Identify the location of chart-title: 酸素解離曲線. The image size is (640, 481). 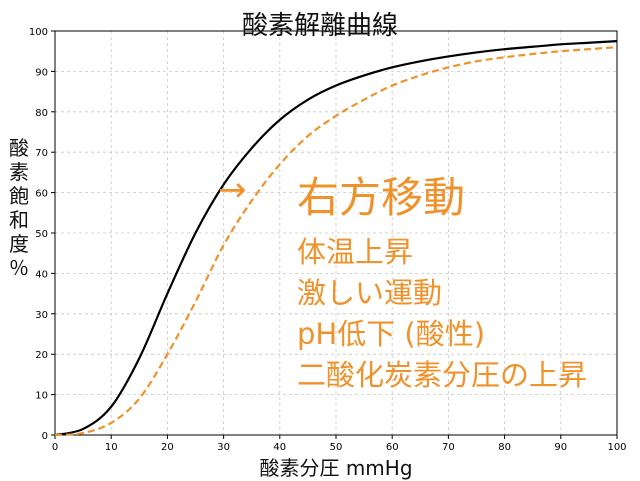
(319, 26).